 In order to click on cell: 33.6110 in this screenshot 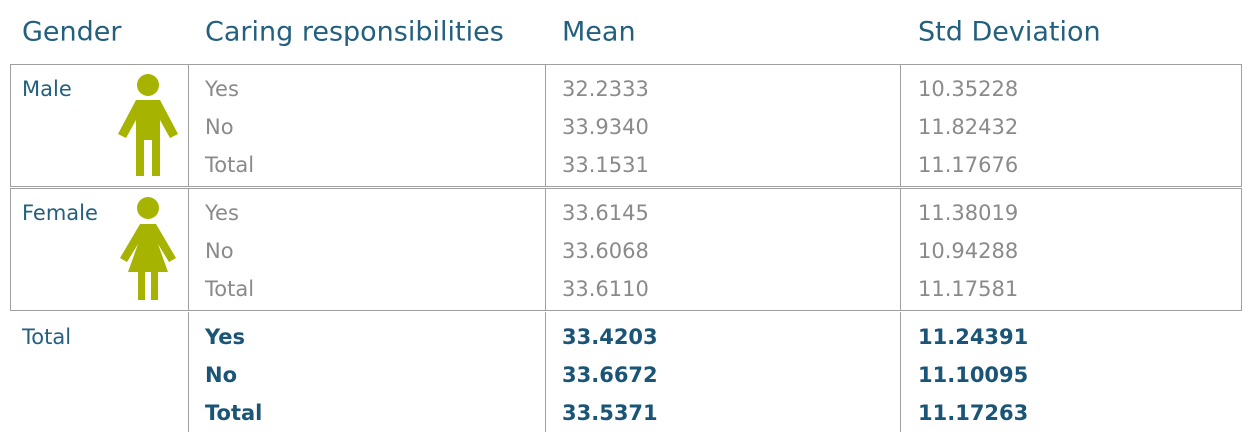, I will do `click(605, 289)`.